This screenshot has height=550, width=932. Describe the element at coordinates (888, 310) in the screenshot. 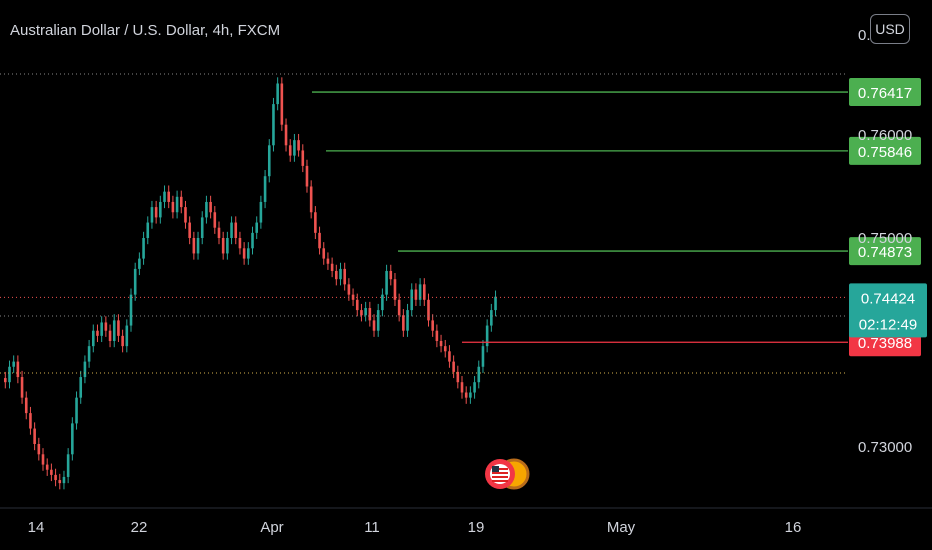

I see `last-price-tag` at that location.